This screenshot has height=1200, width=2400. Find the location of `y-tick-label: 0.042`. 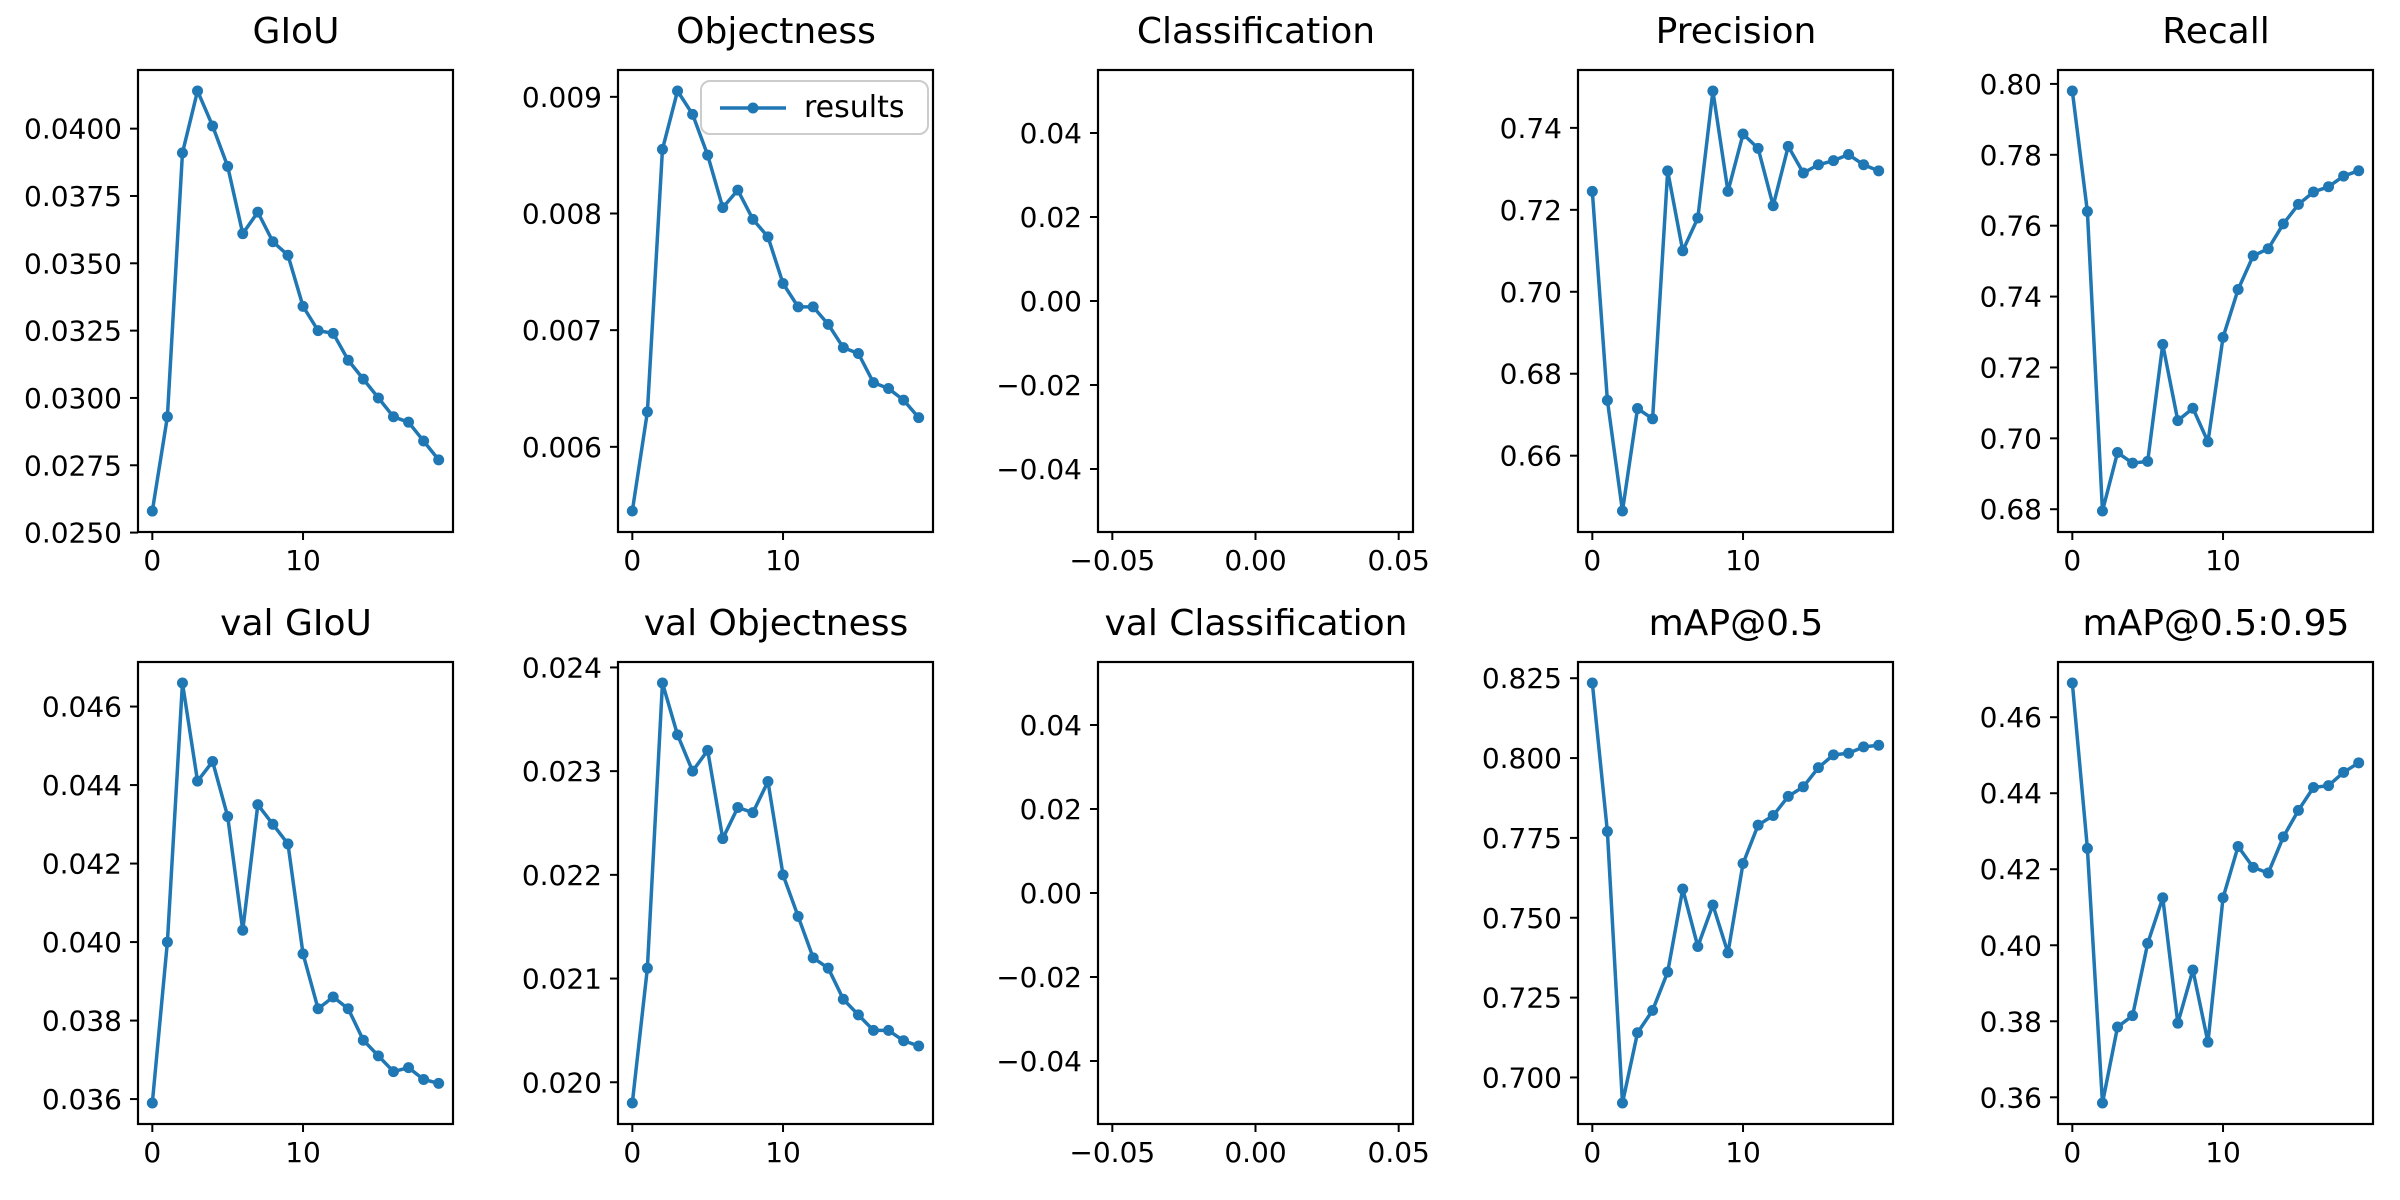

y-tick-label: 0.042 is located at coordinates (82, 864).